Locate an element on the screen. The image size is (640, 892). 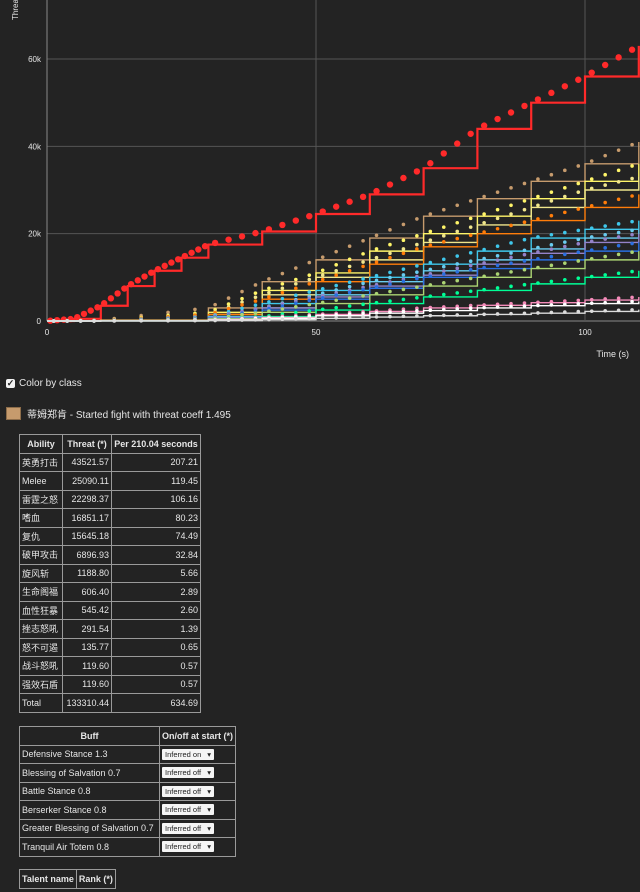
threat-value-cell: 119.60 is located at coordinates (87, 666).